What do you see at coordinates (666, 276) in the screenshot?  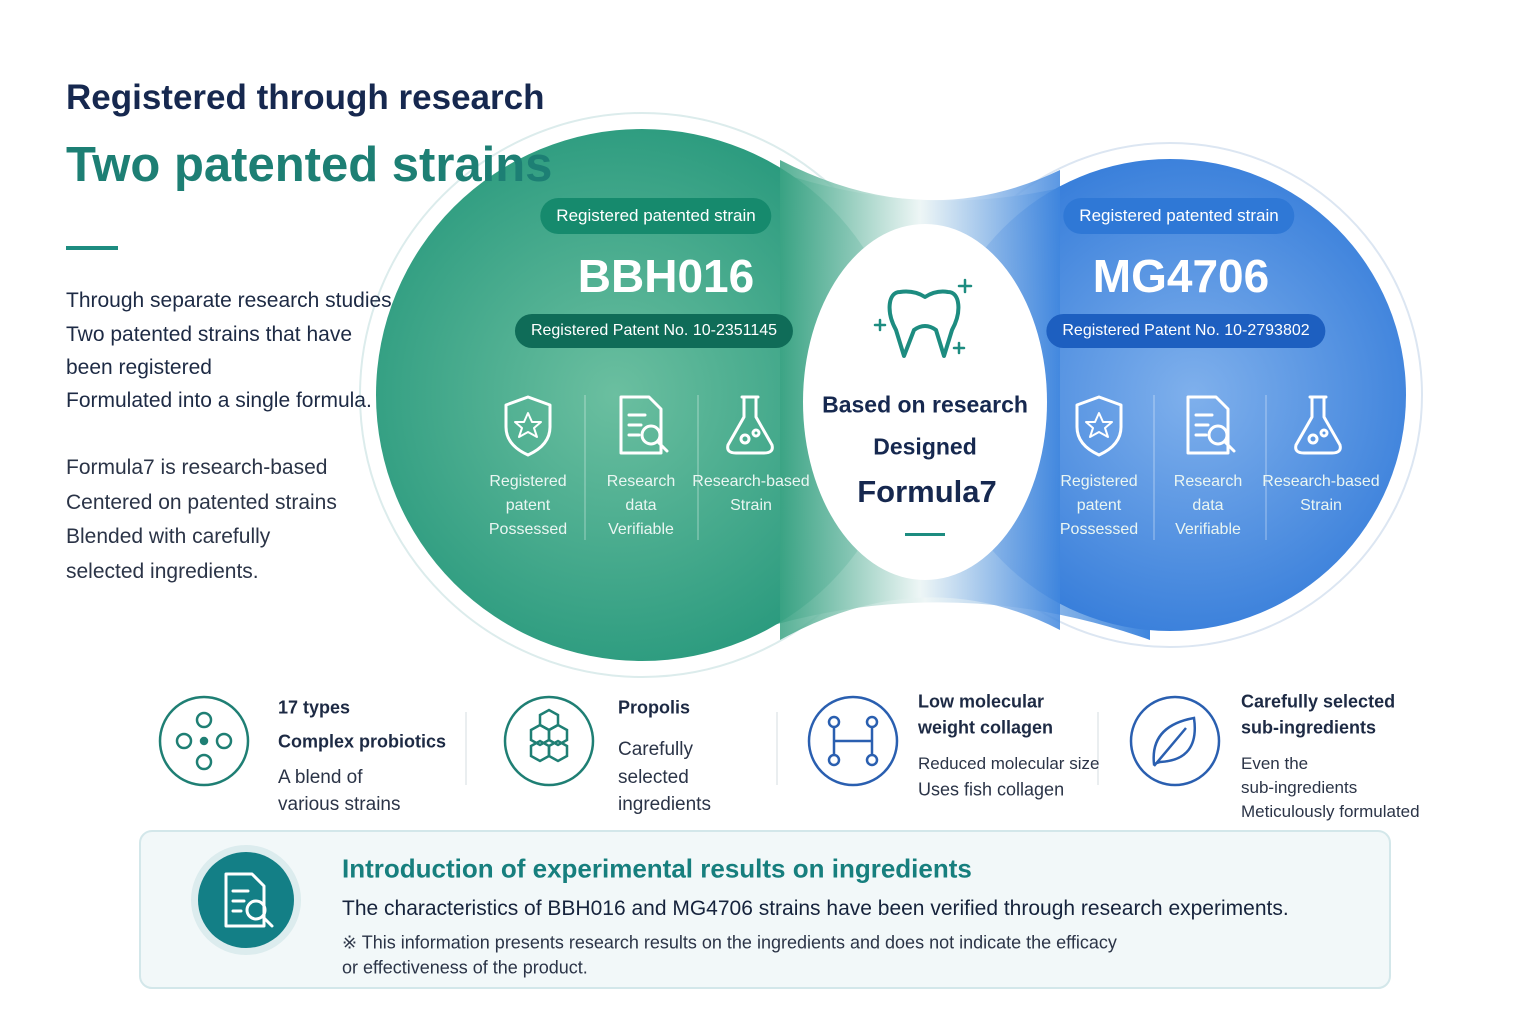 I see `strain-name: BBH016` at bounding box center [666, 276].